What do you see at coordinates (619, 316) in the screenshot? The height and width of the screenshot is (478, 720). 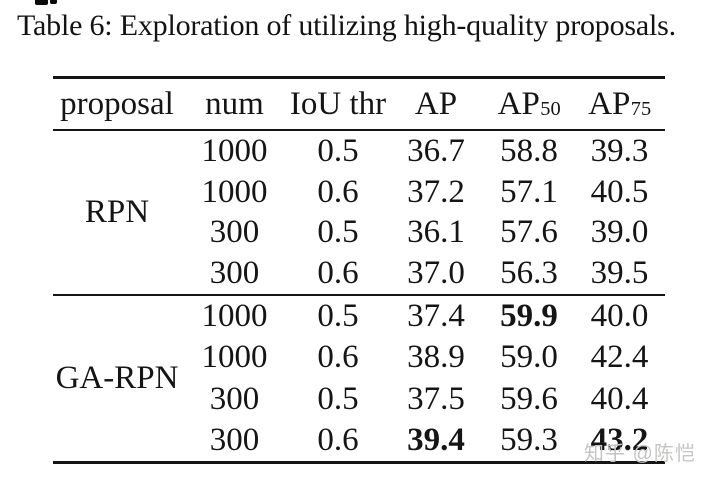 I see `value-cell: 40.0` at bounding box center [619, 316].